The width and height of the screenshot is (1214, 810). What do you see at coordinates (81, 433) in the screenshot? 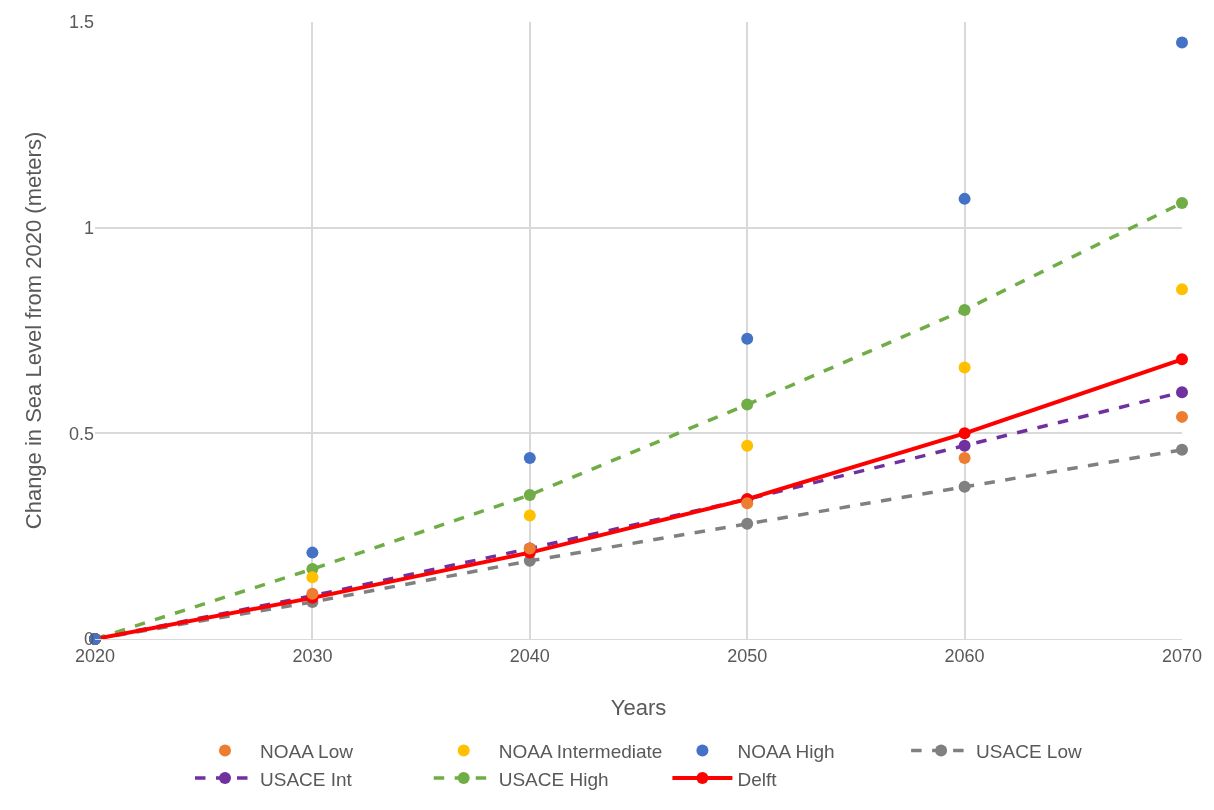
I see `y-tick-label: 0.5` at bounding box center [81, 433].